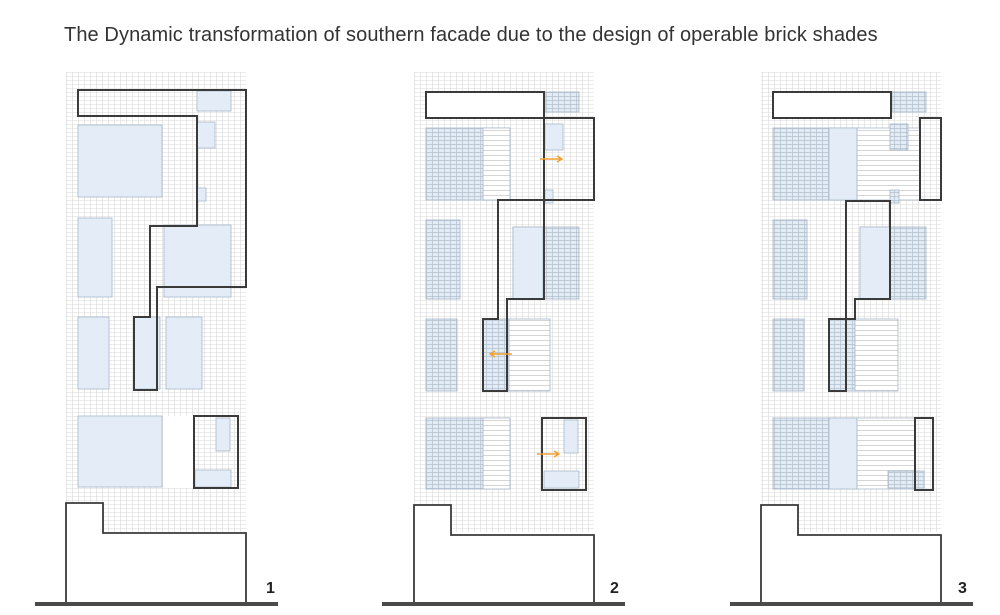  Describe the element at coordinates (179, 452) in the screenshot. I see `shade-panel` at that location.